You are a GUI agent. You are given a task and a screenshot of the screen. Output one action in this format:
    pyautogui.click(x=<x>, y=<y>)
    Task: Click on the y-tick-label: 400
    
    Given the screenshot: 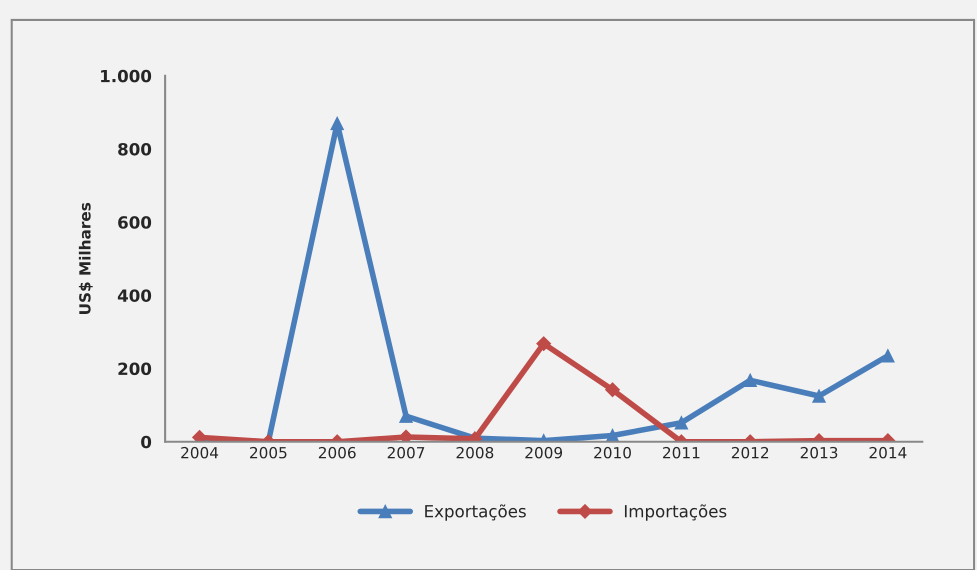 What is the action you would take?
    pyautogui.click(x=135, y=295)
    